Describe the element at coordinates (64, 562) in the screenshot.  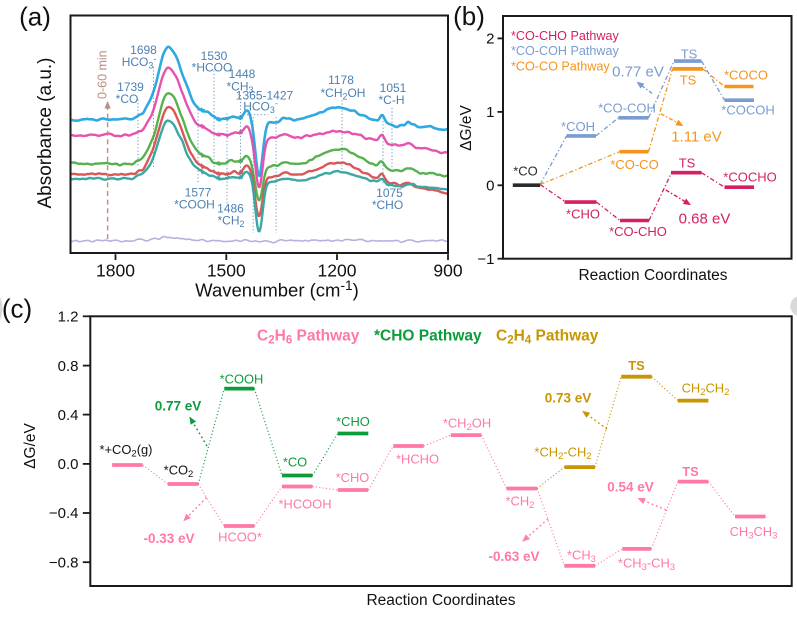
I see `svg-text: −0.8` at that location.